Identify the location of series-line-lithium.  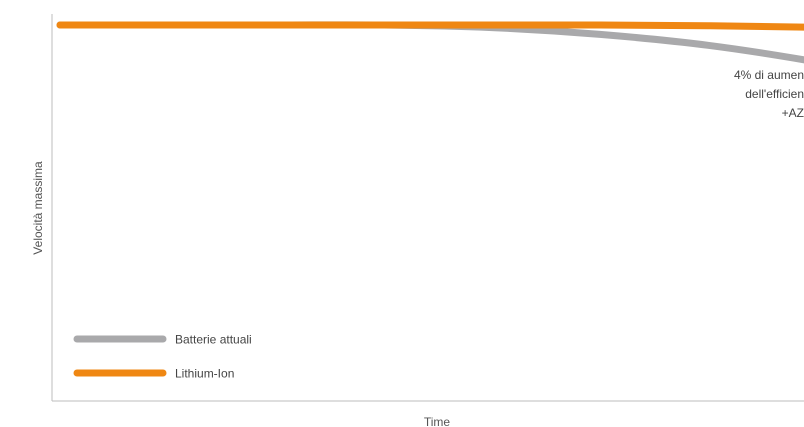
(430, 26).